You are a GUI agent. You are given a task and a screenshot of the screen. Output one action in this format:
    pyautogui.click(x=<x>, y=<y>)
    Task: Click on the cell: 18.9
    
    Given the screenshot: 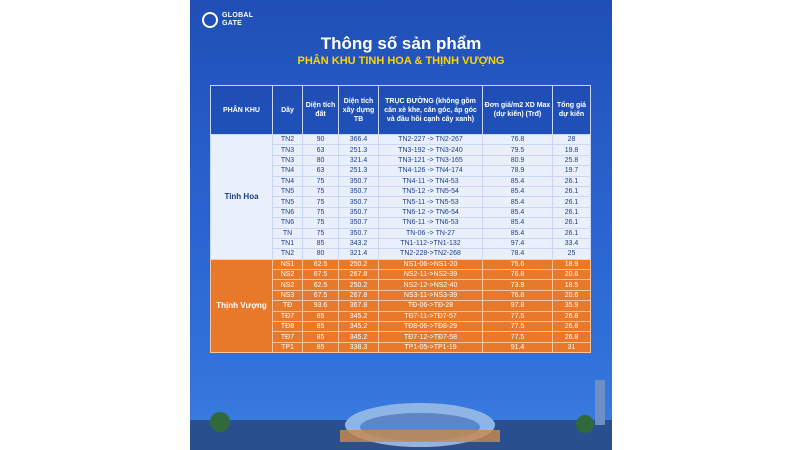 What is the action you would take?
    pyautogui.click(x=571, y=264)
    